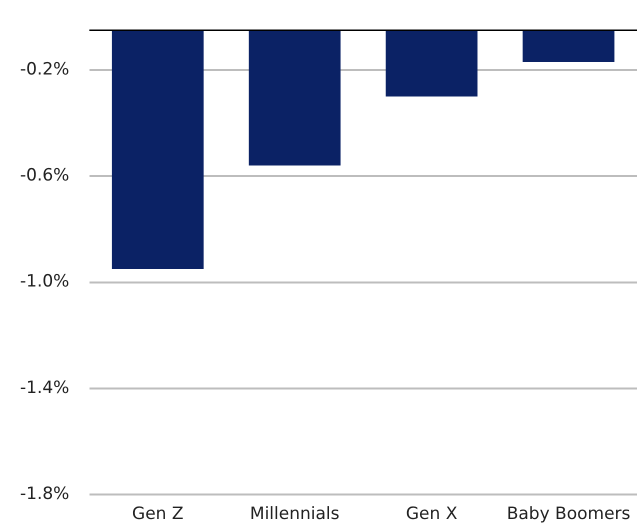 Image resolution: width=639 pixels, height=527 pixels. What do you see at coordinates (432, 514) in the screenshot?
I see `x-tick-label: Gen X` at bounding box center [432, 514].